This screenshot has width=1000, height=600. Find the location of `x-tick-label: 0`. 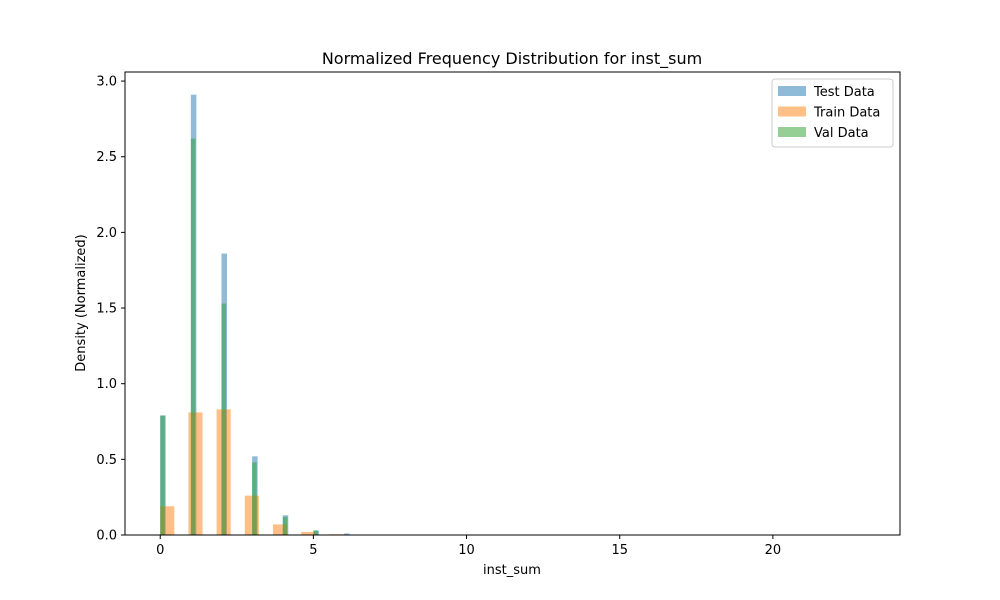

x-tick-label: 0 is located at coordinates (160, 550).